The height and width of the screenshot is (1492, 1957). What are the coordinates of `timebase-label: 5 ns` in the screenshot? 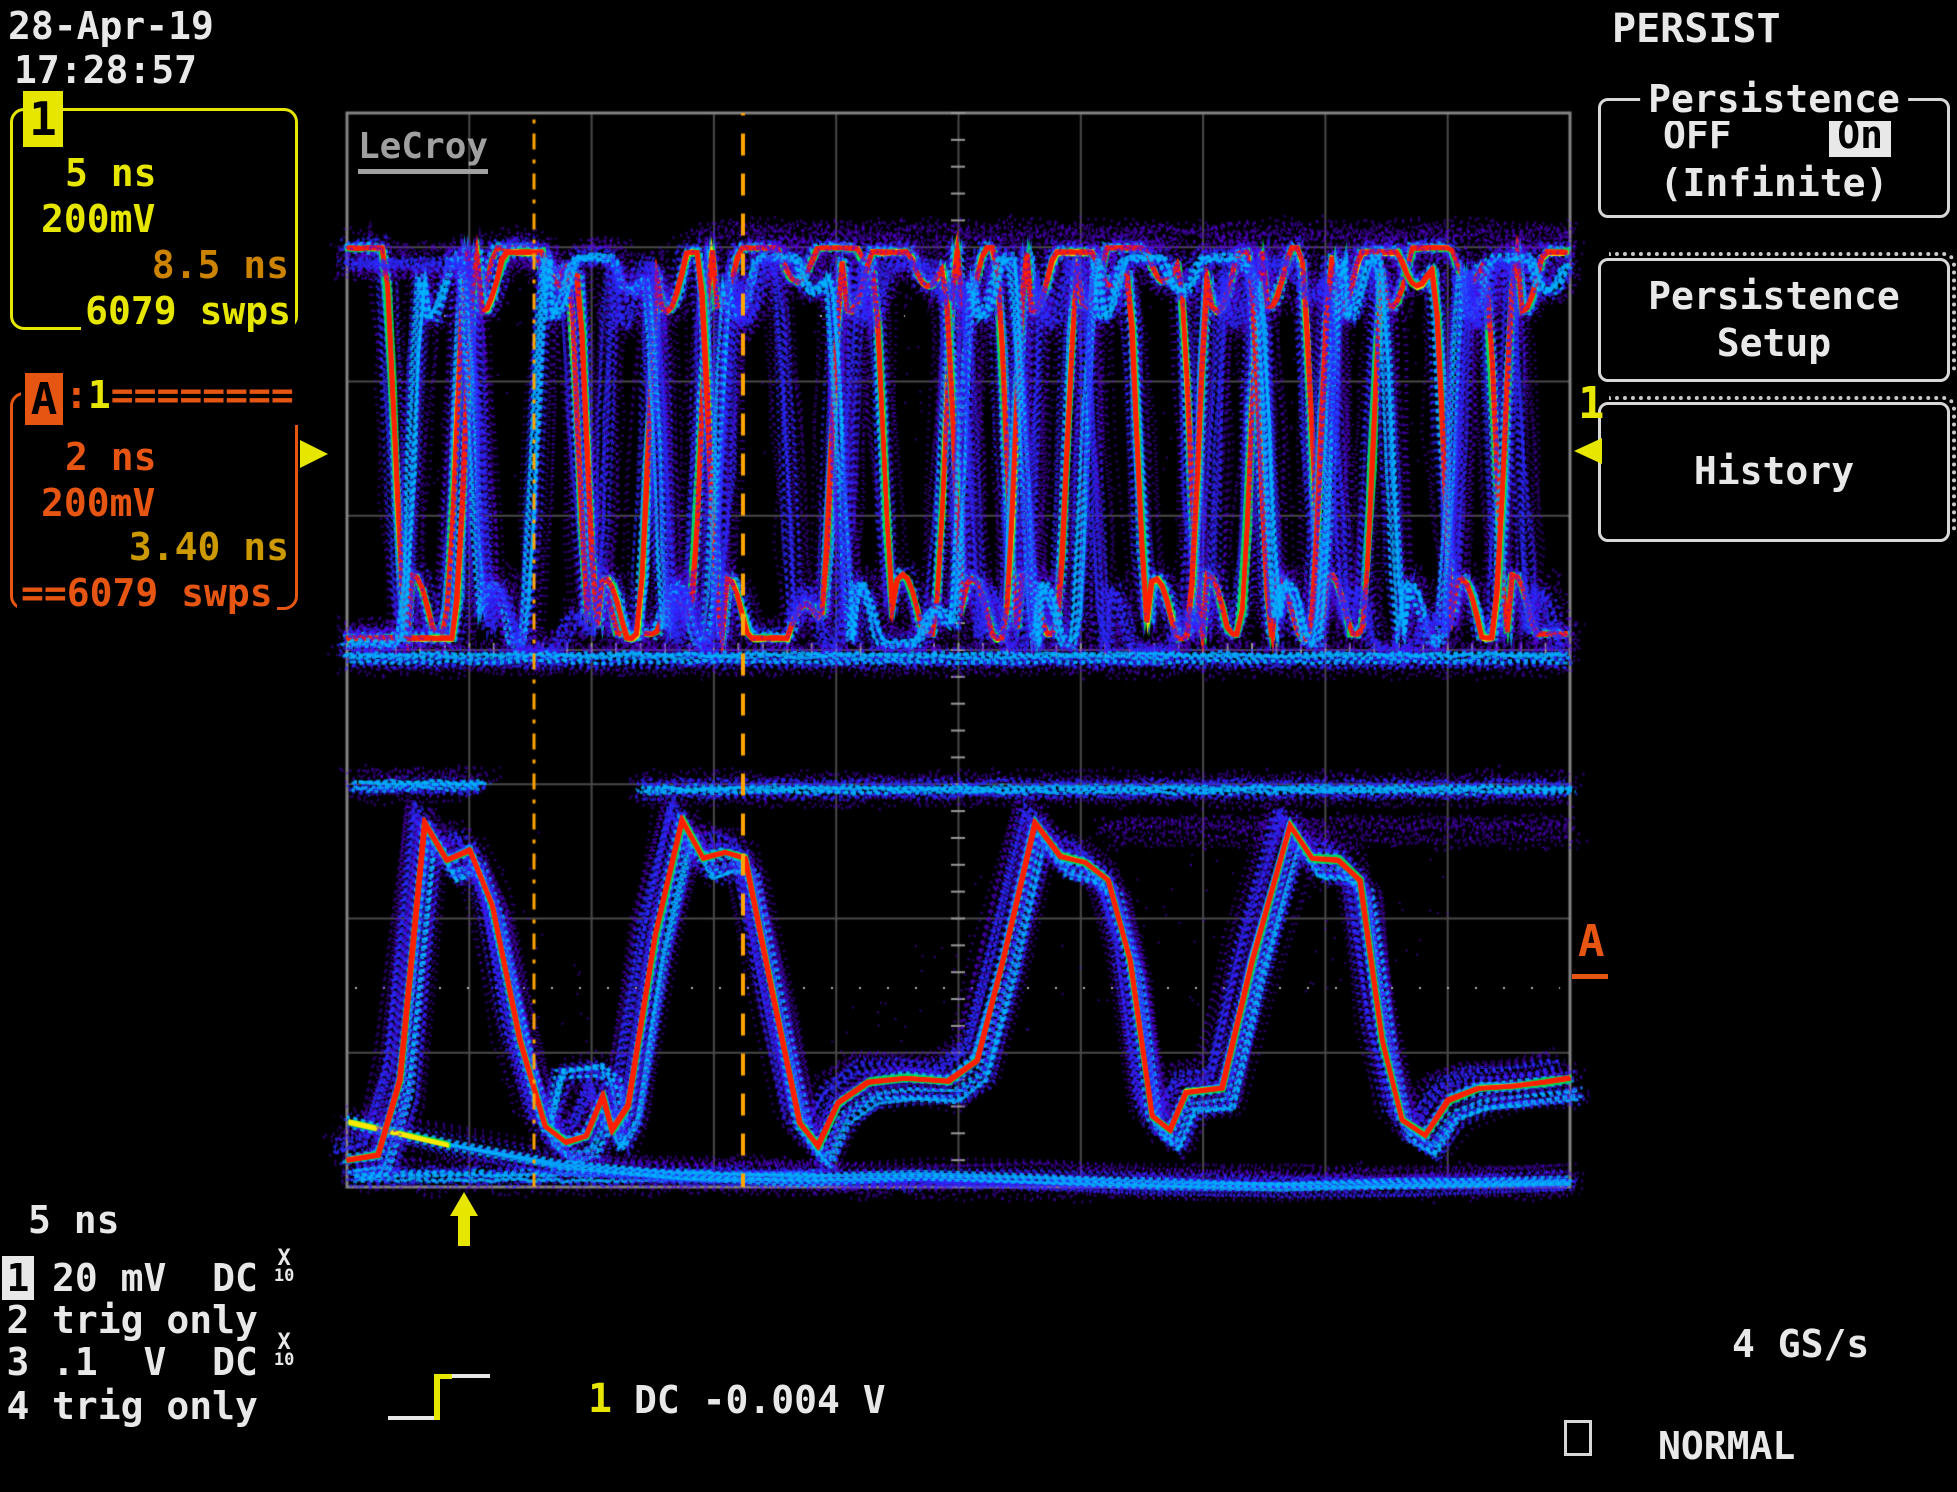 It's located at (74, 1220).